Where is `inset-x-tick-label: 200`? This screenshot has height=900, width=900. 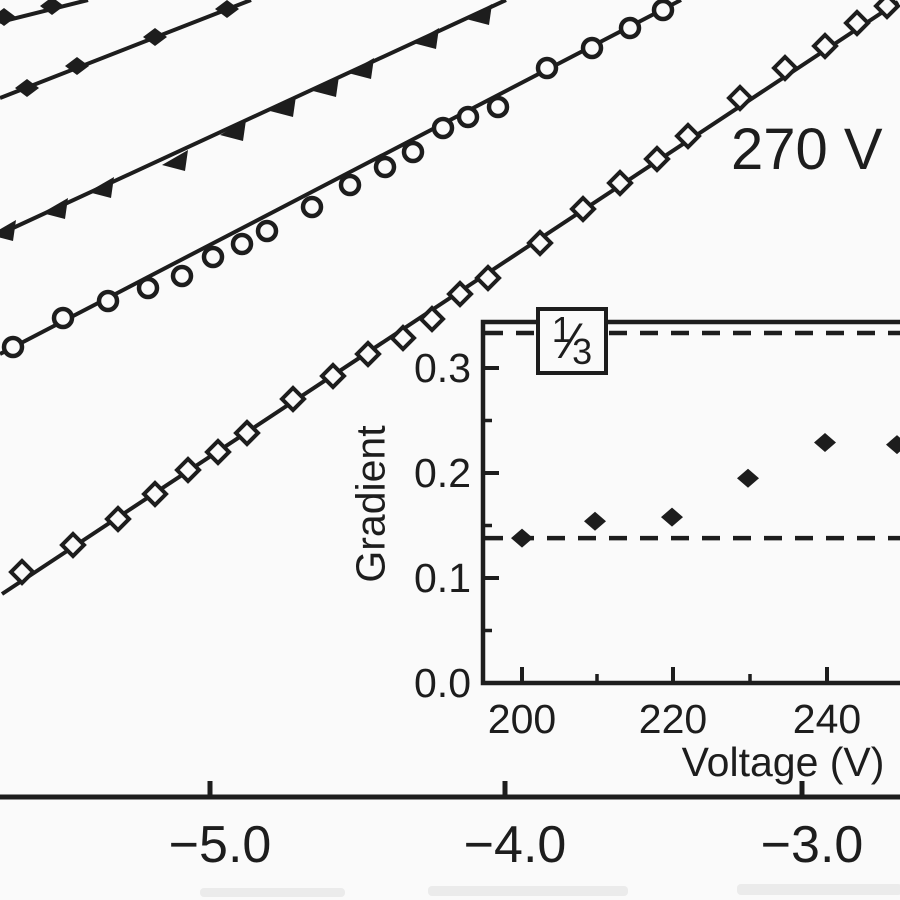
inset-x-tick-label: 200 is located at coordinates (522, 719).